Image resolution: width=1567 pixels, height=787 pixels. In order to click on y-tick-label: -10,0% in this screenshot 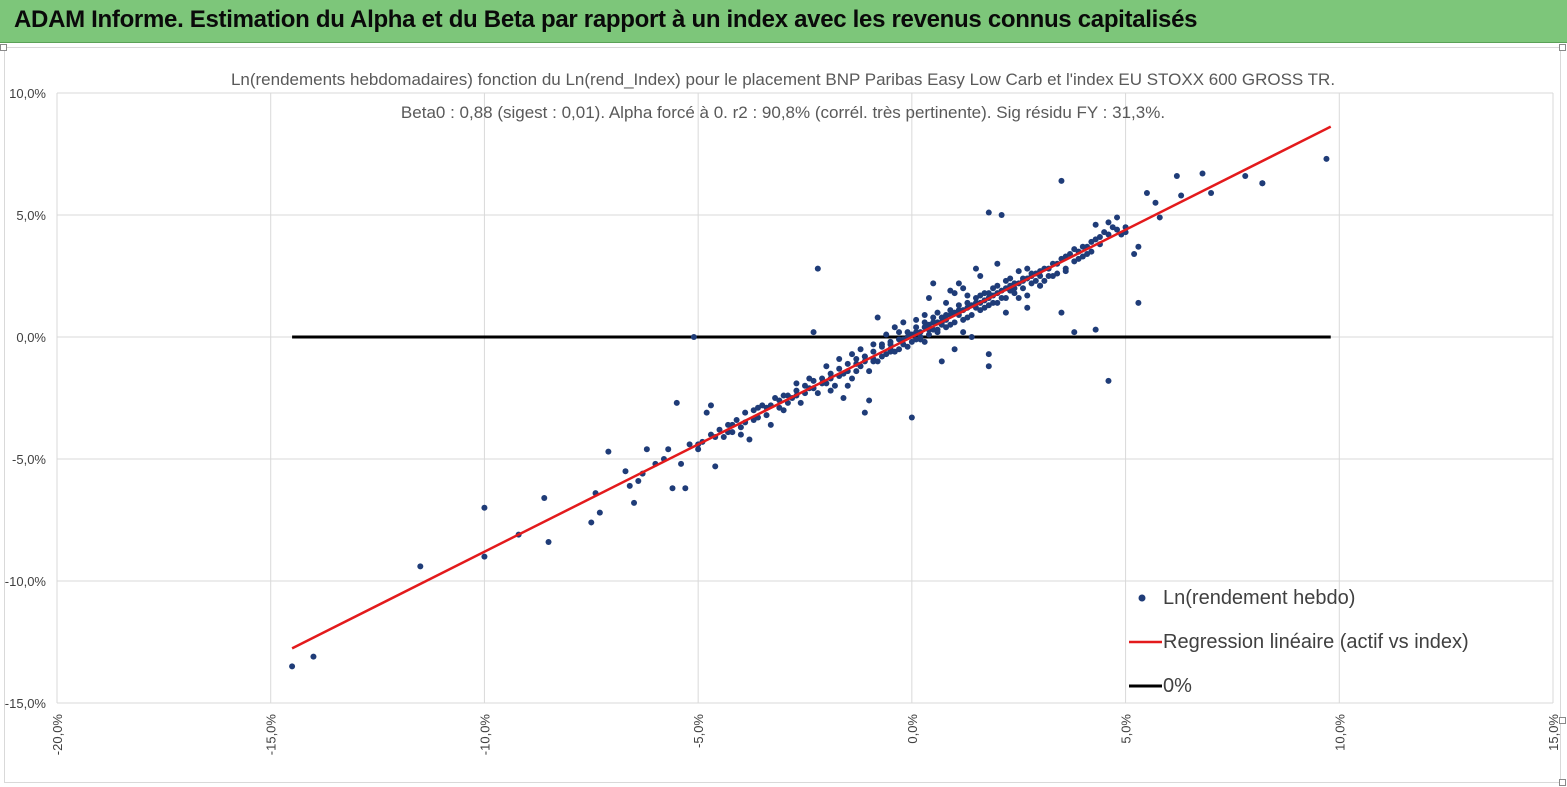, I will do `click(26, 581)`.